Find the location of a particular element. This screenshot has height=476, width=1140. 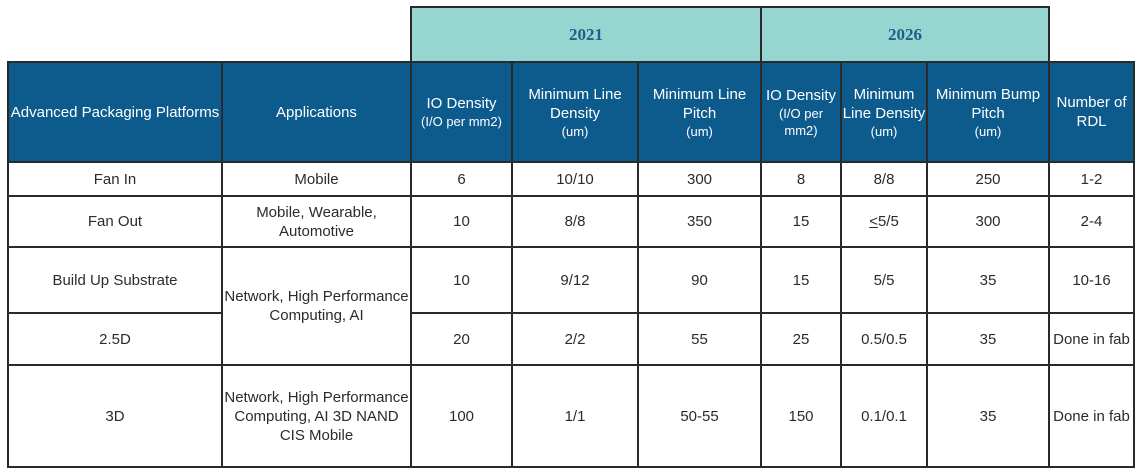

cell-application: Network, High Performance Computing, AI is located at coordinates (316, 306).